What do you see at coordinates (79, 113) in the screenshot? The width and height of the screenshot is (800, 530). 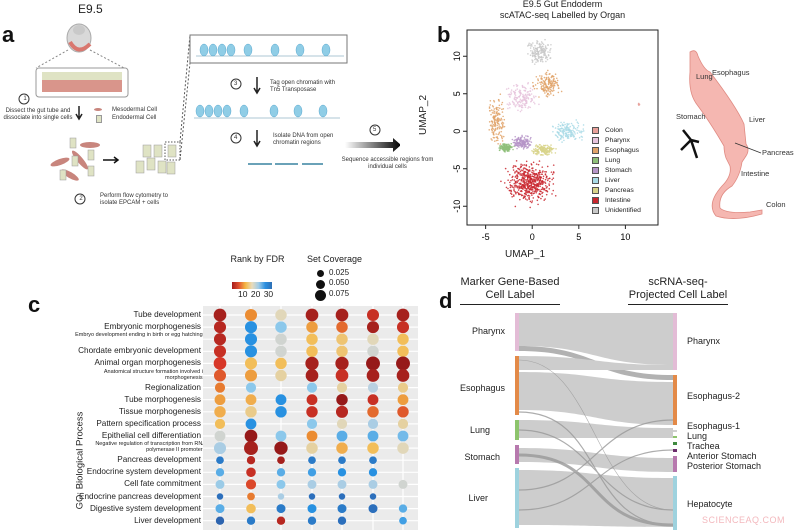 I see `arrow-down-icon` at bounding box center [79, 113].